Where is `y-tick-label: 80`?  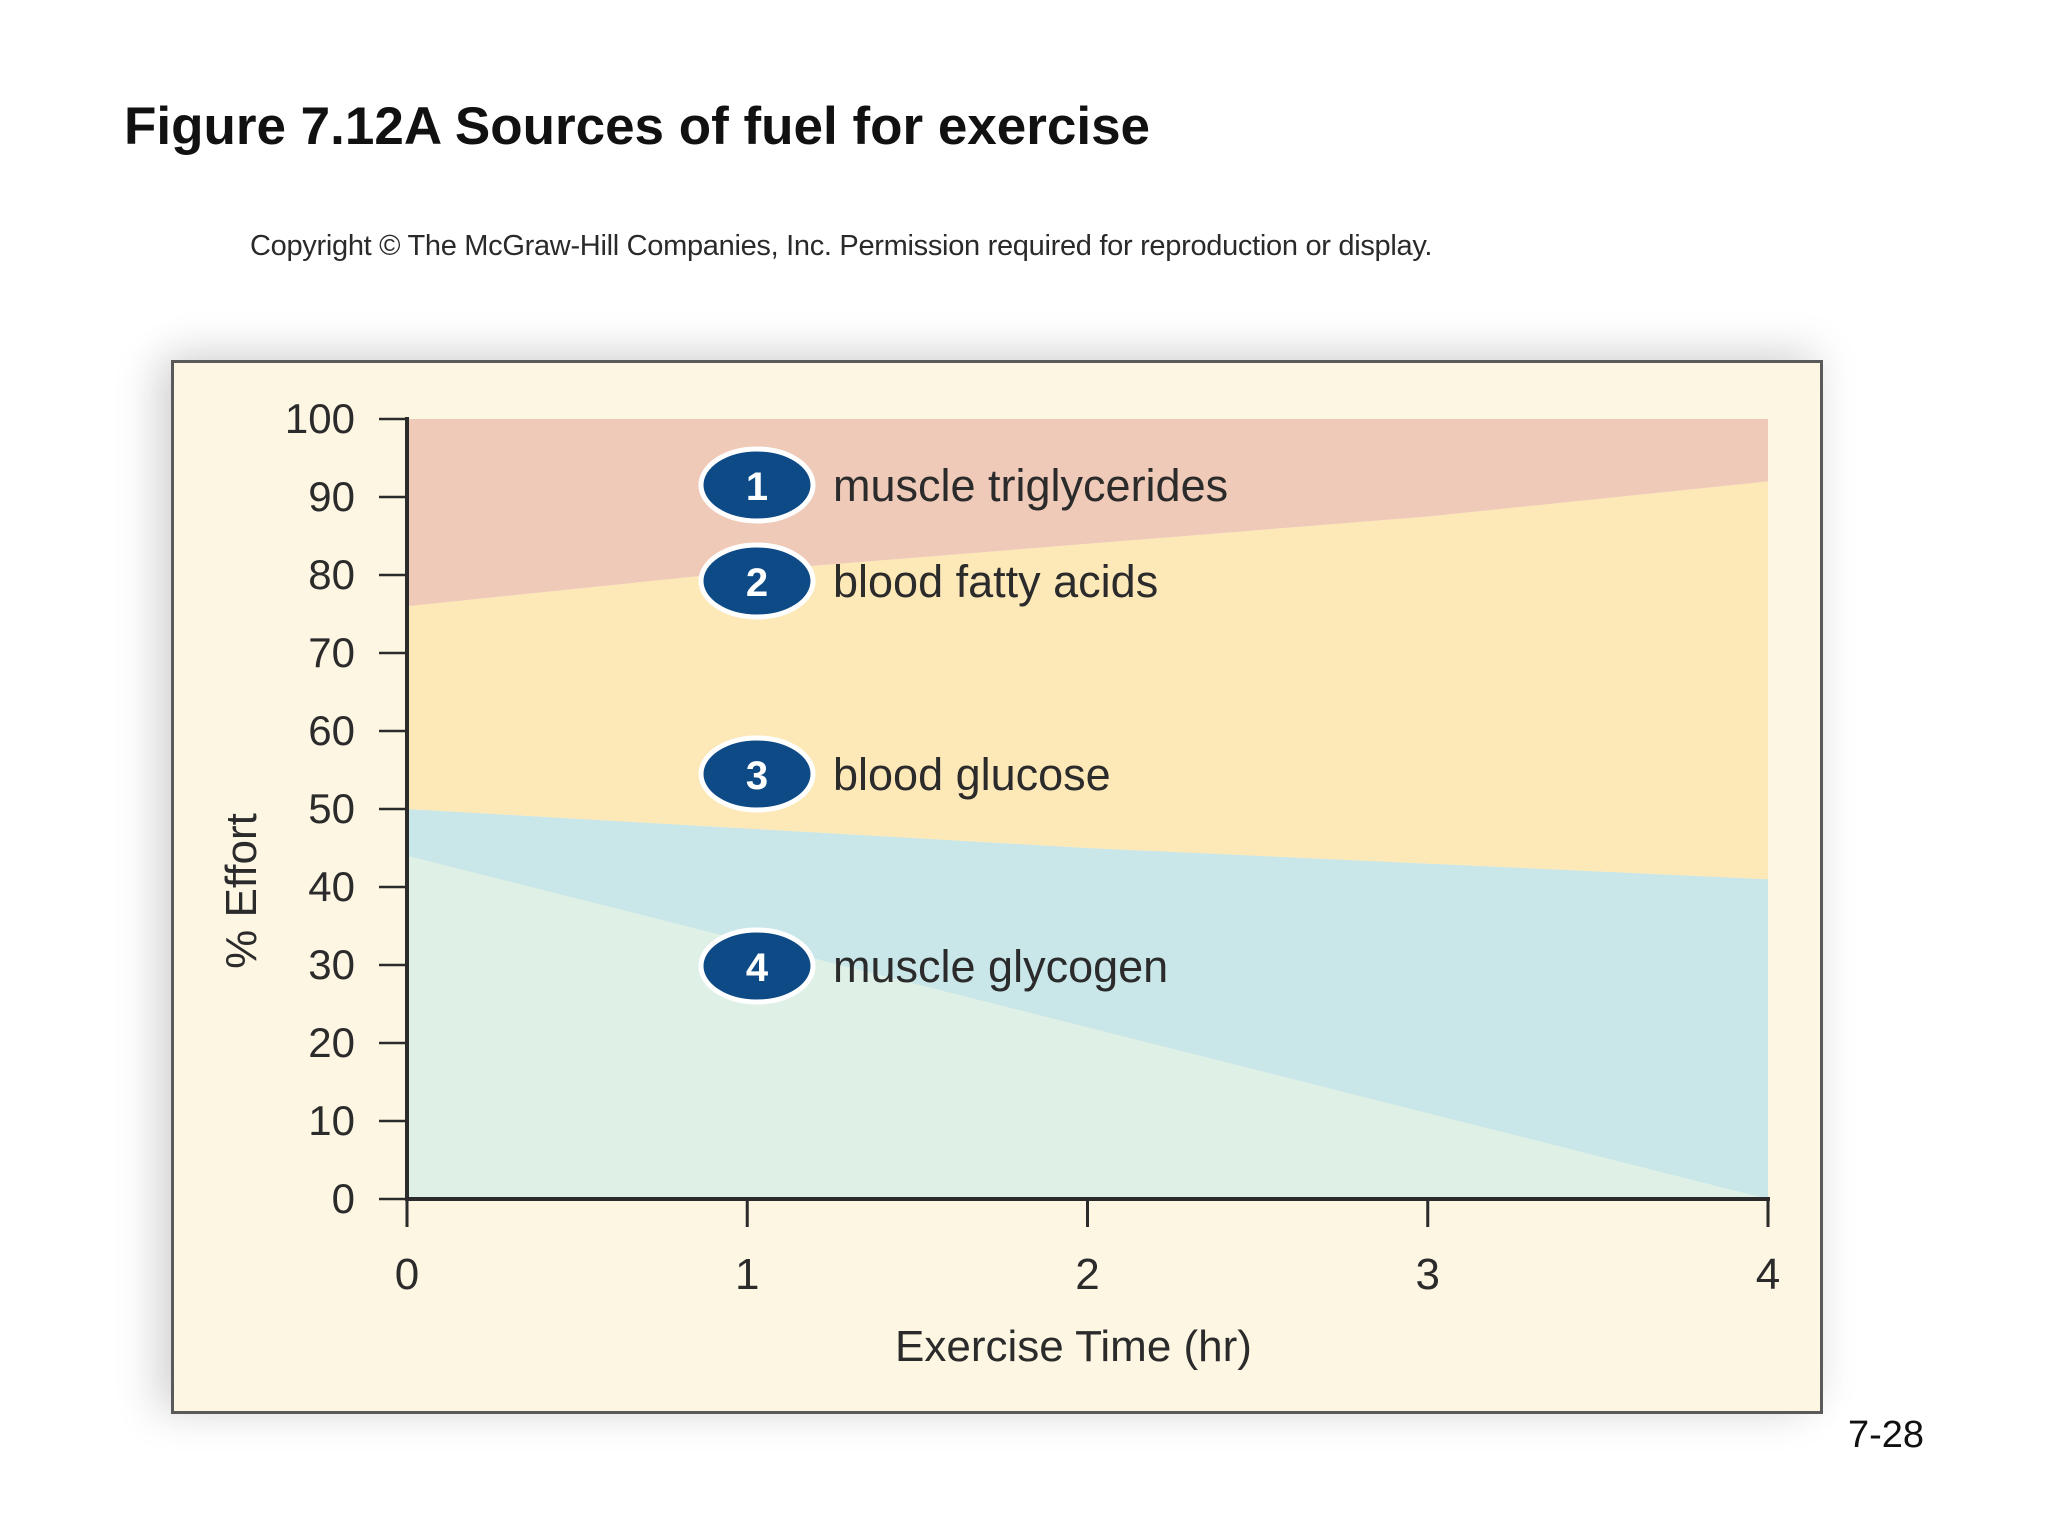 y-tick-label: 80 is located at coordinates (331, 574).